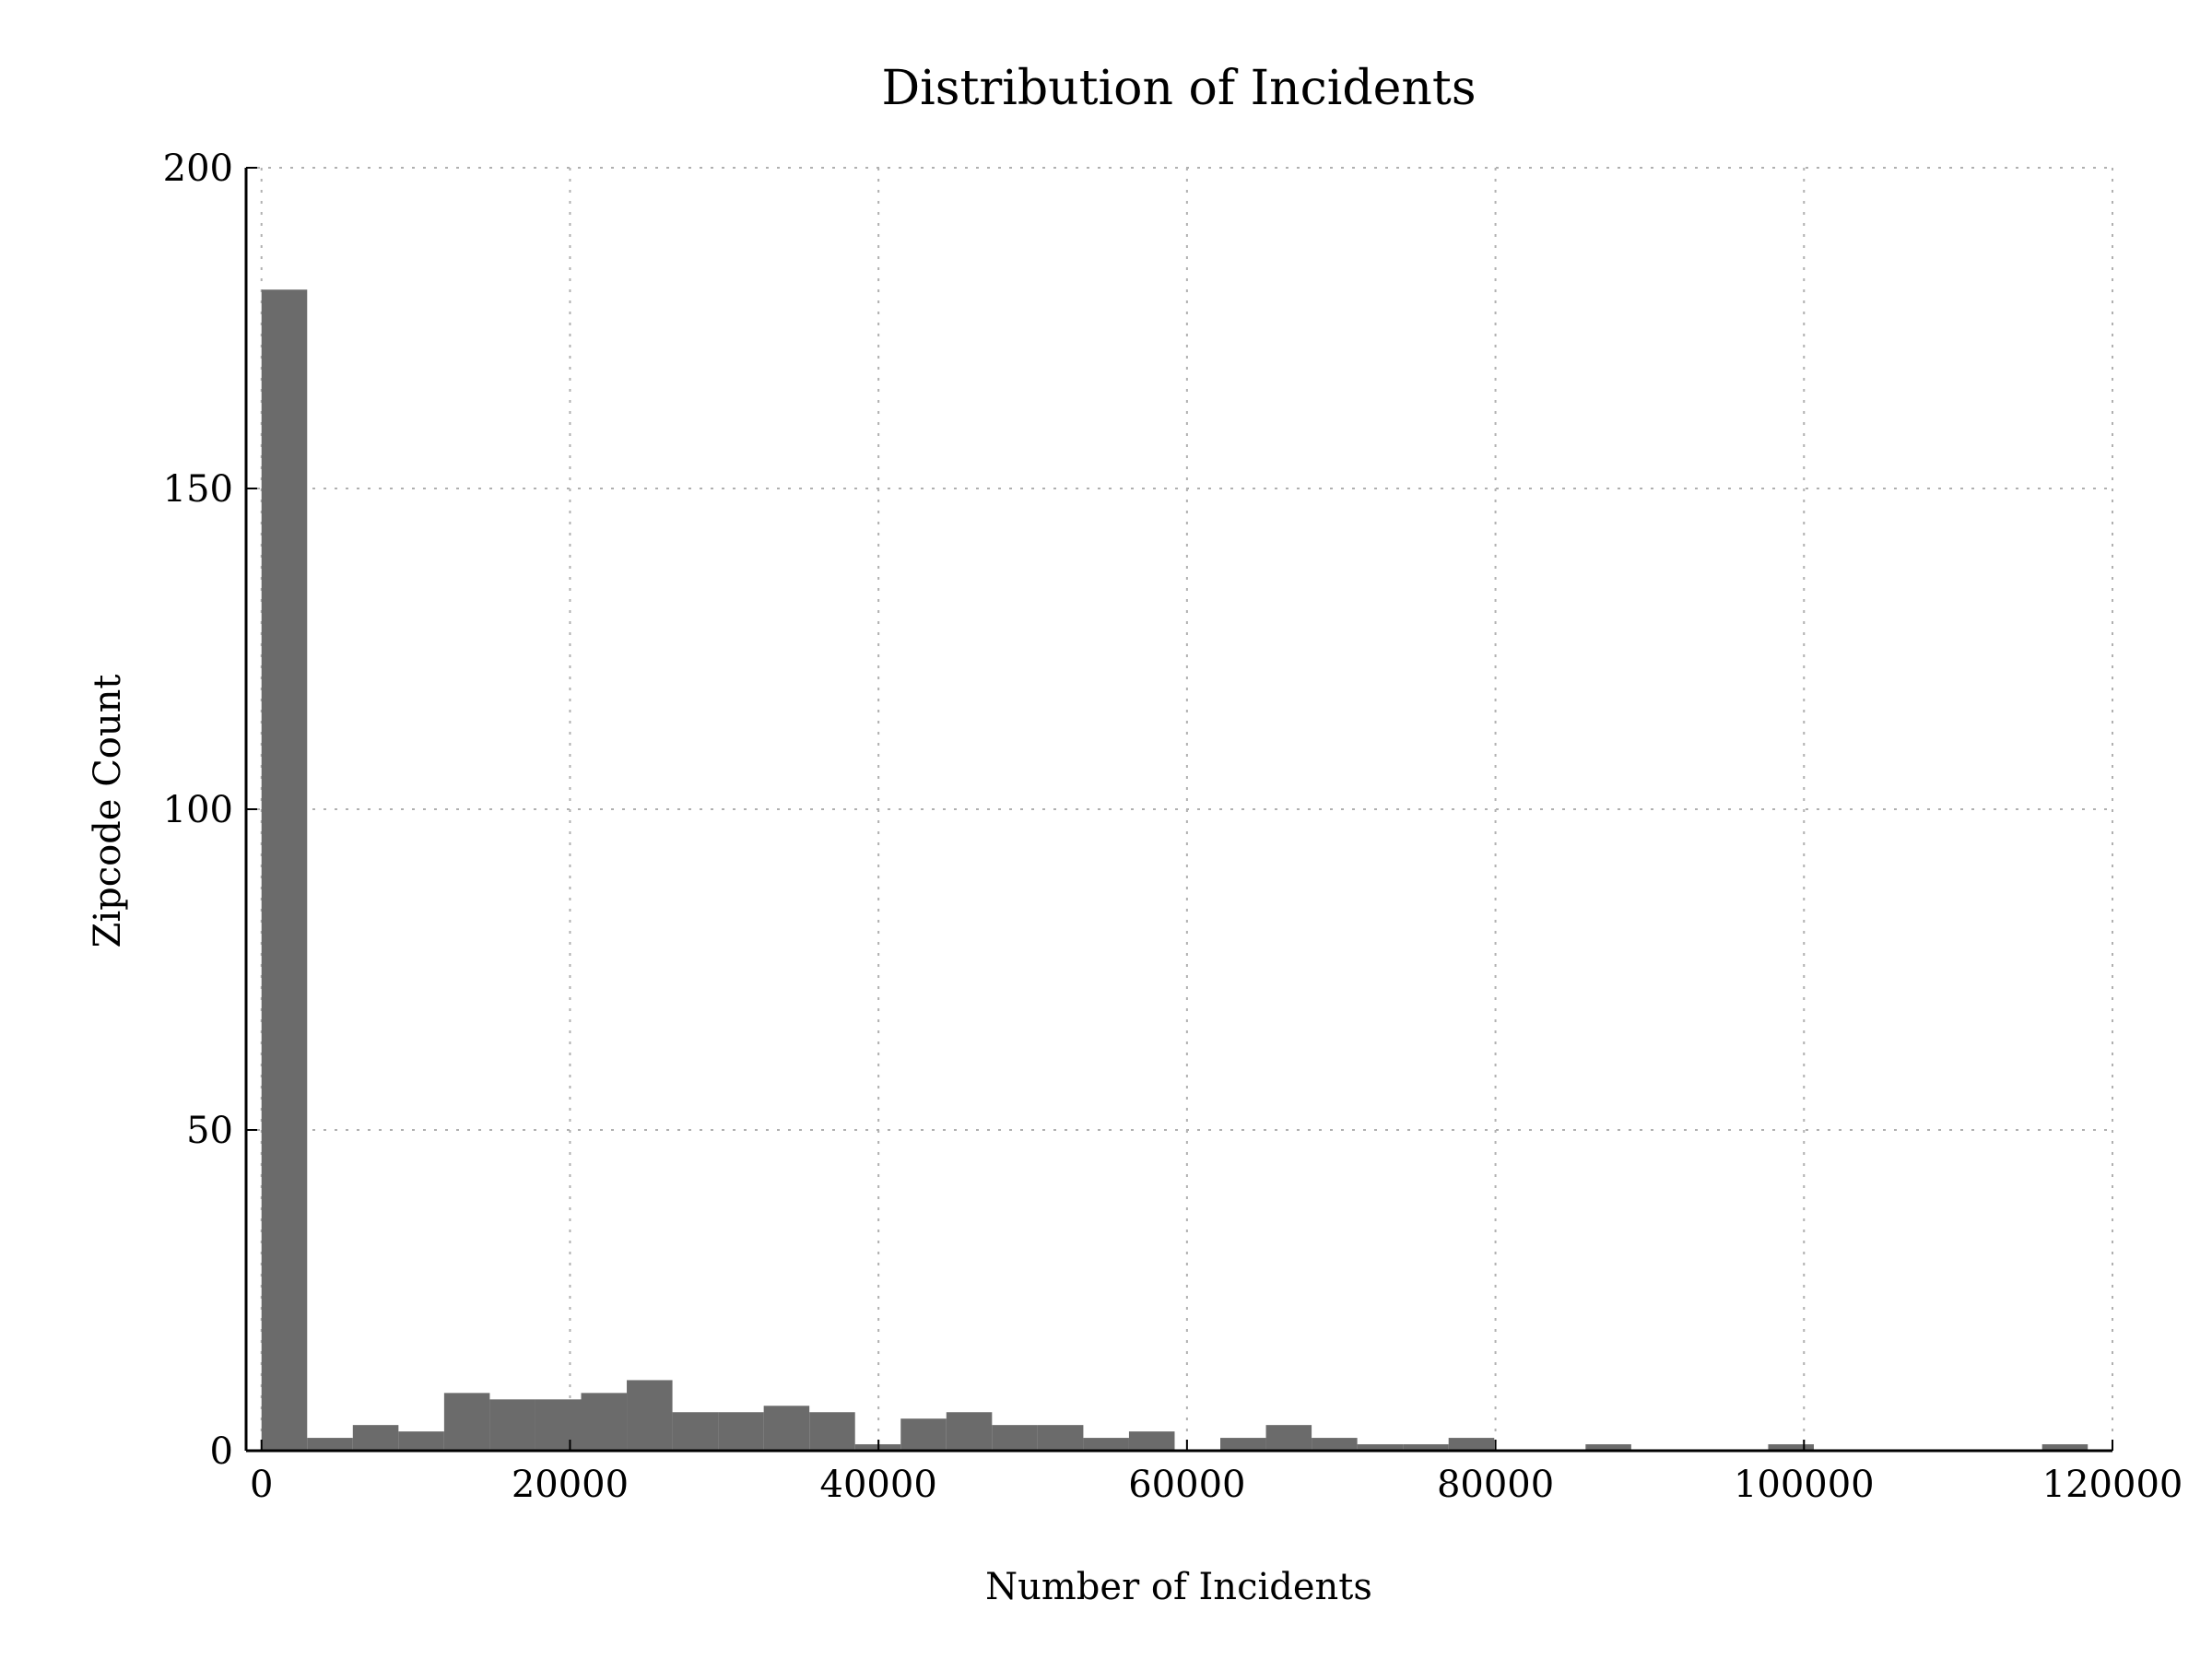  I want to click on y-tick-label-1: 50, so click(209, 1131).